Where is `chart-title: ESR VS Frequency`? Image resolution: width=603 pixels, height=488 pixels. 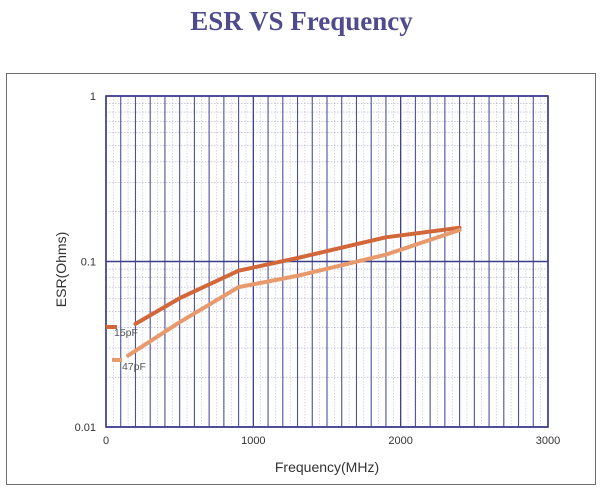
chart-title: ESR VS Frequency is located at coordinates (301, 21).